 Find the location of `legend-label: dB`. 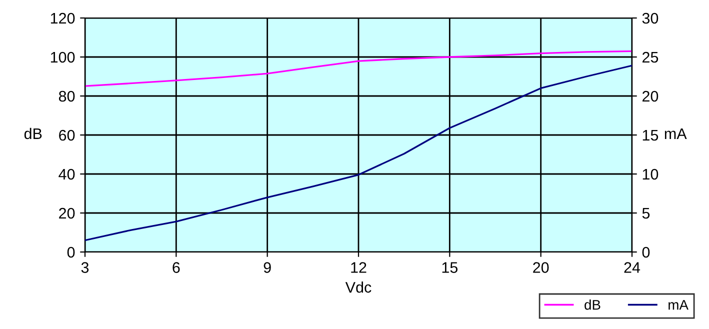

legend-label: dB is located at coordinates (592, 305).